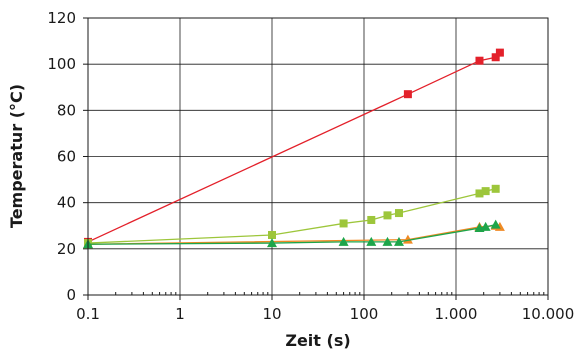 This screenshot has width=583, height=354. Describe the element at coordinates (499, 226) in the screenshot. I see `series-3-point` at that location.